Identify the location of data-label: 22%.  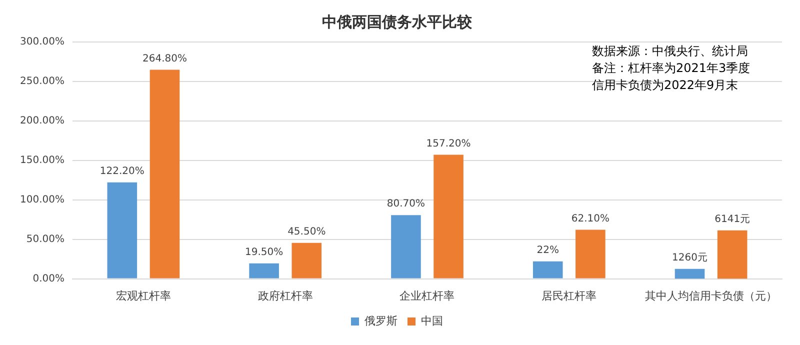
(547, 250).